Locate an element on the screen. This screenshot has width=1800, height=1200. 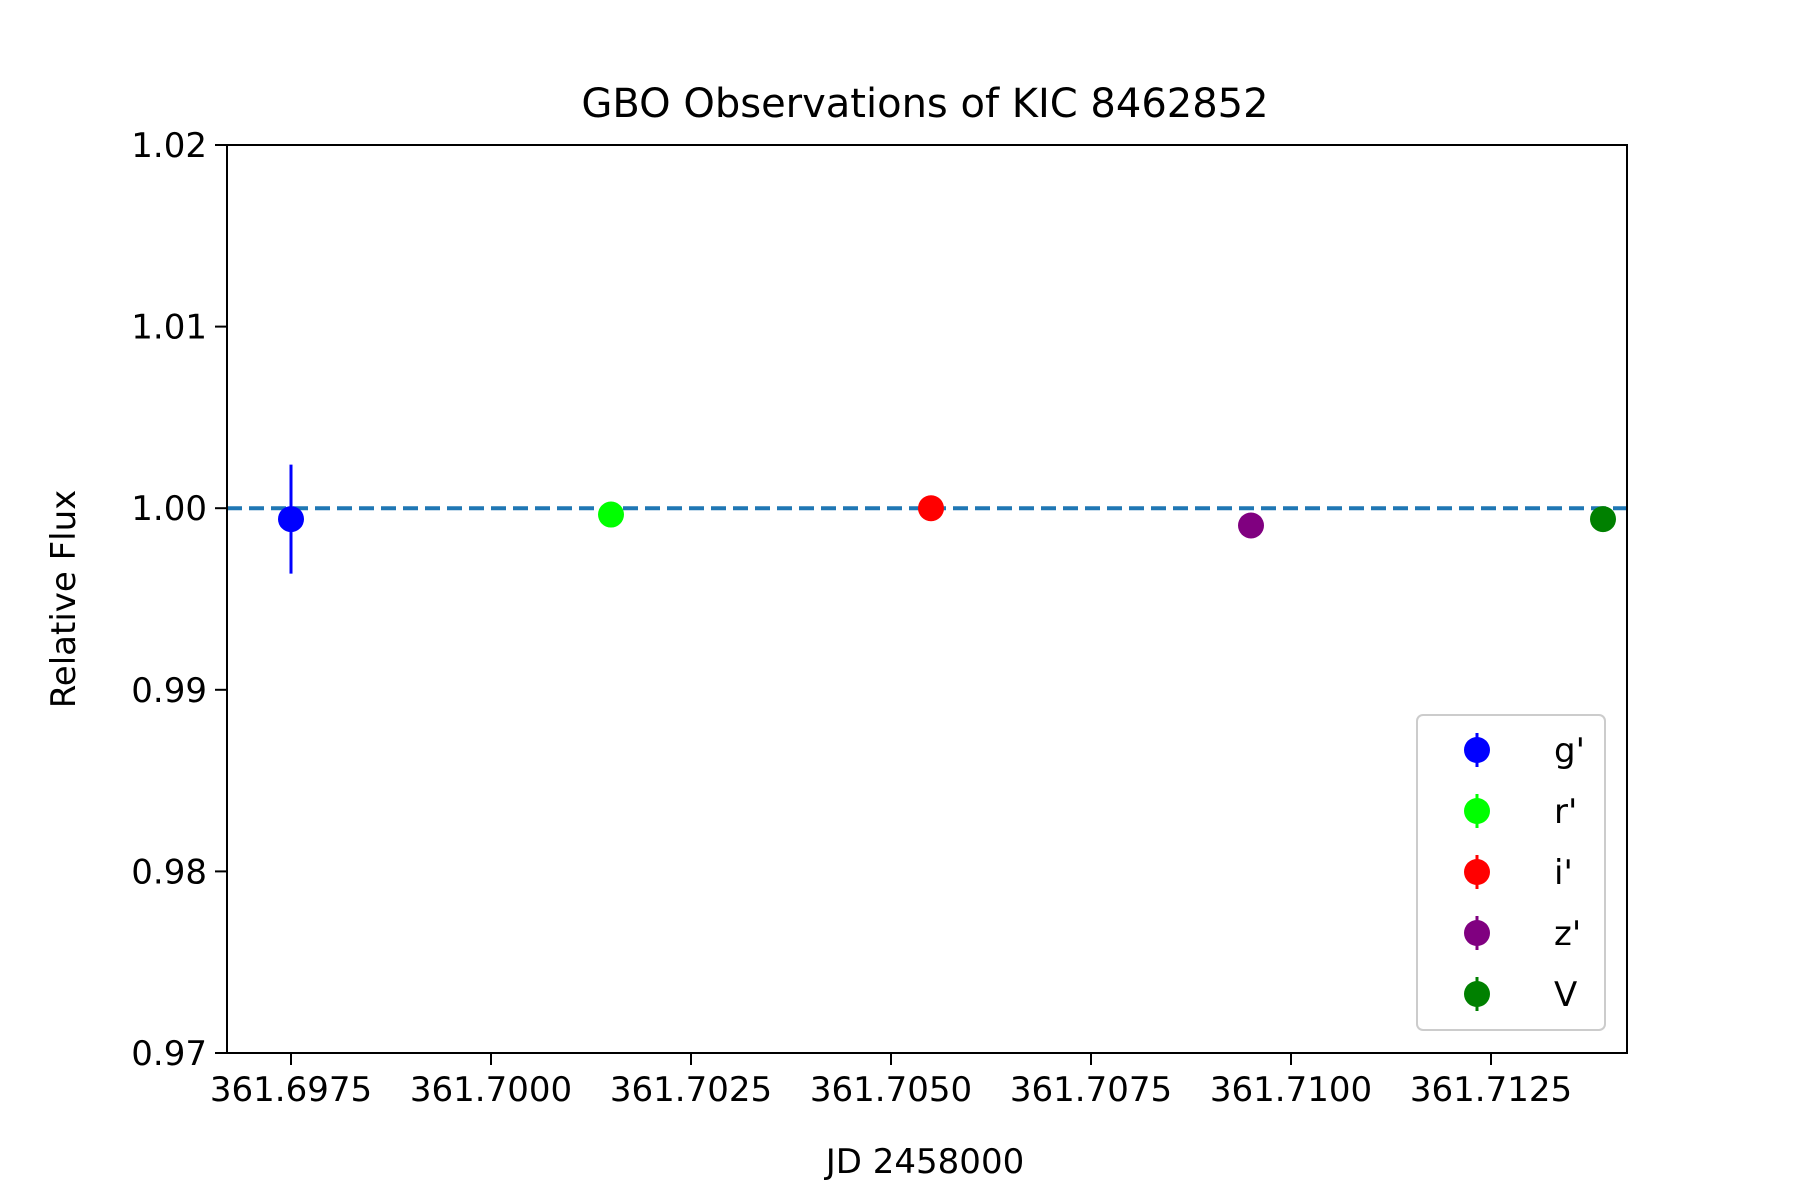
y-tick-label: 1.00 is located at coordinates (169, 509).